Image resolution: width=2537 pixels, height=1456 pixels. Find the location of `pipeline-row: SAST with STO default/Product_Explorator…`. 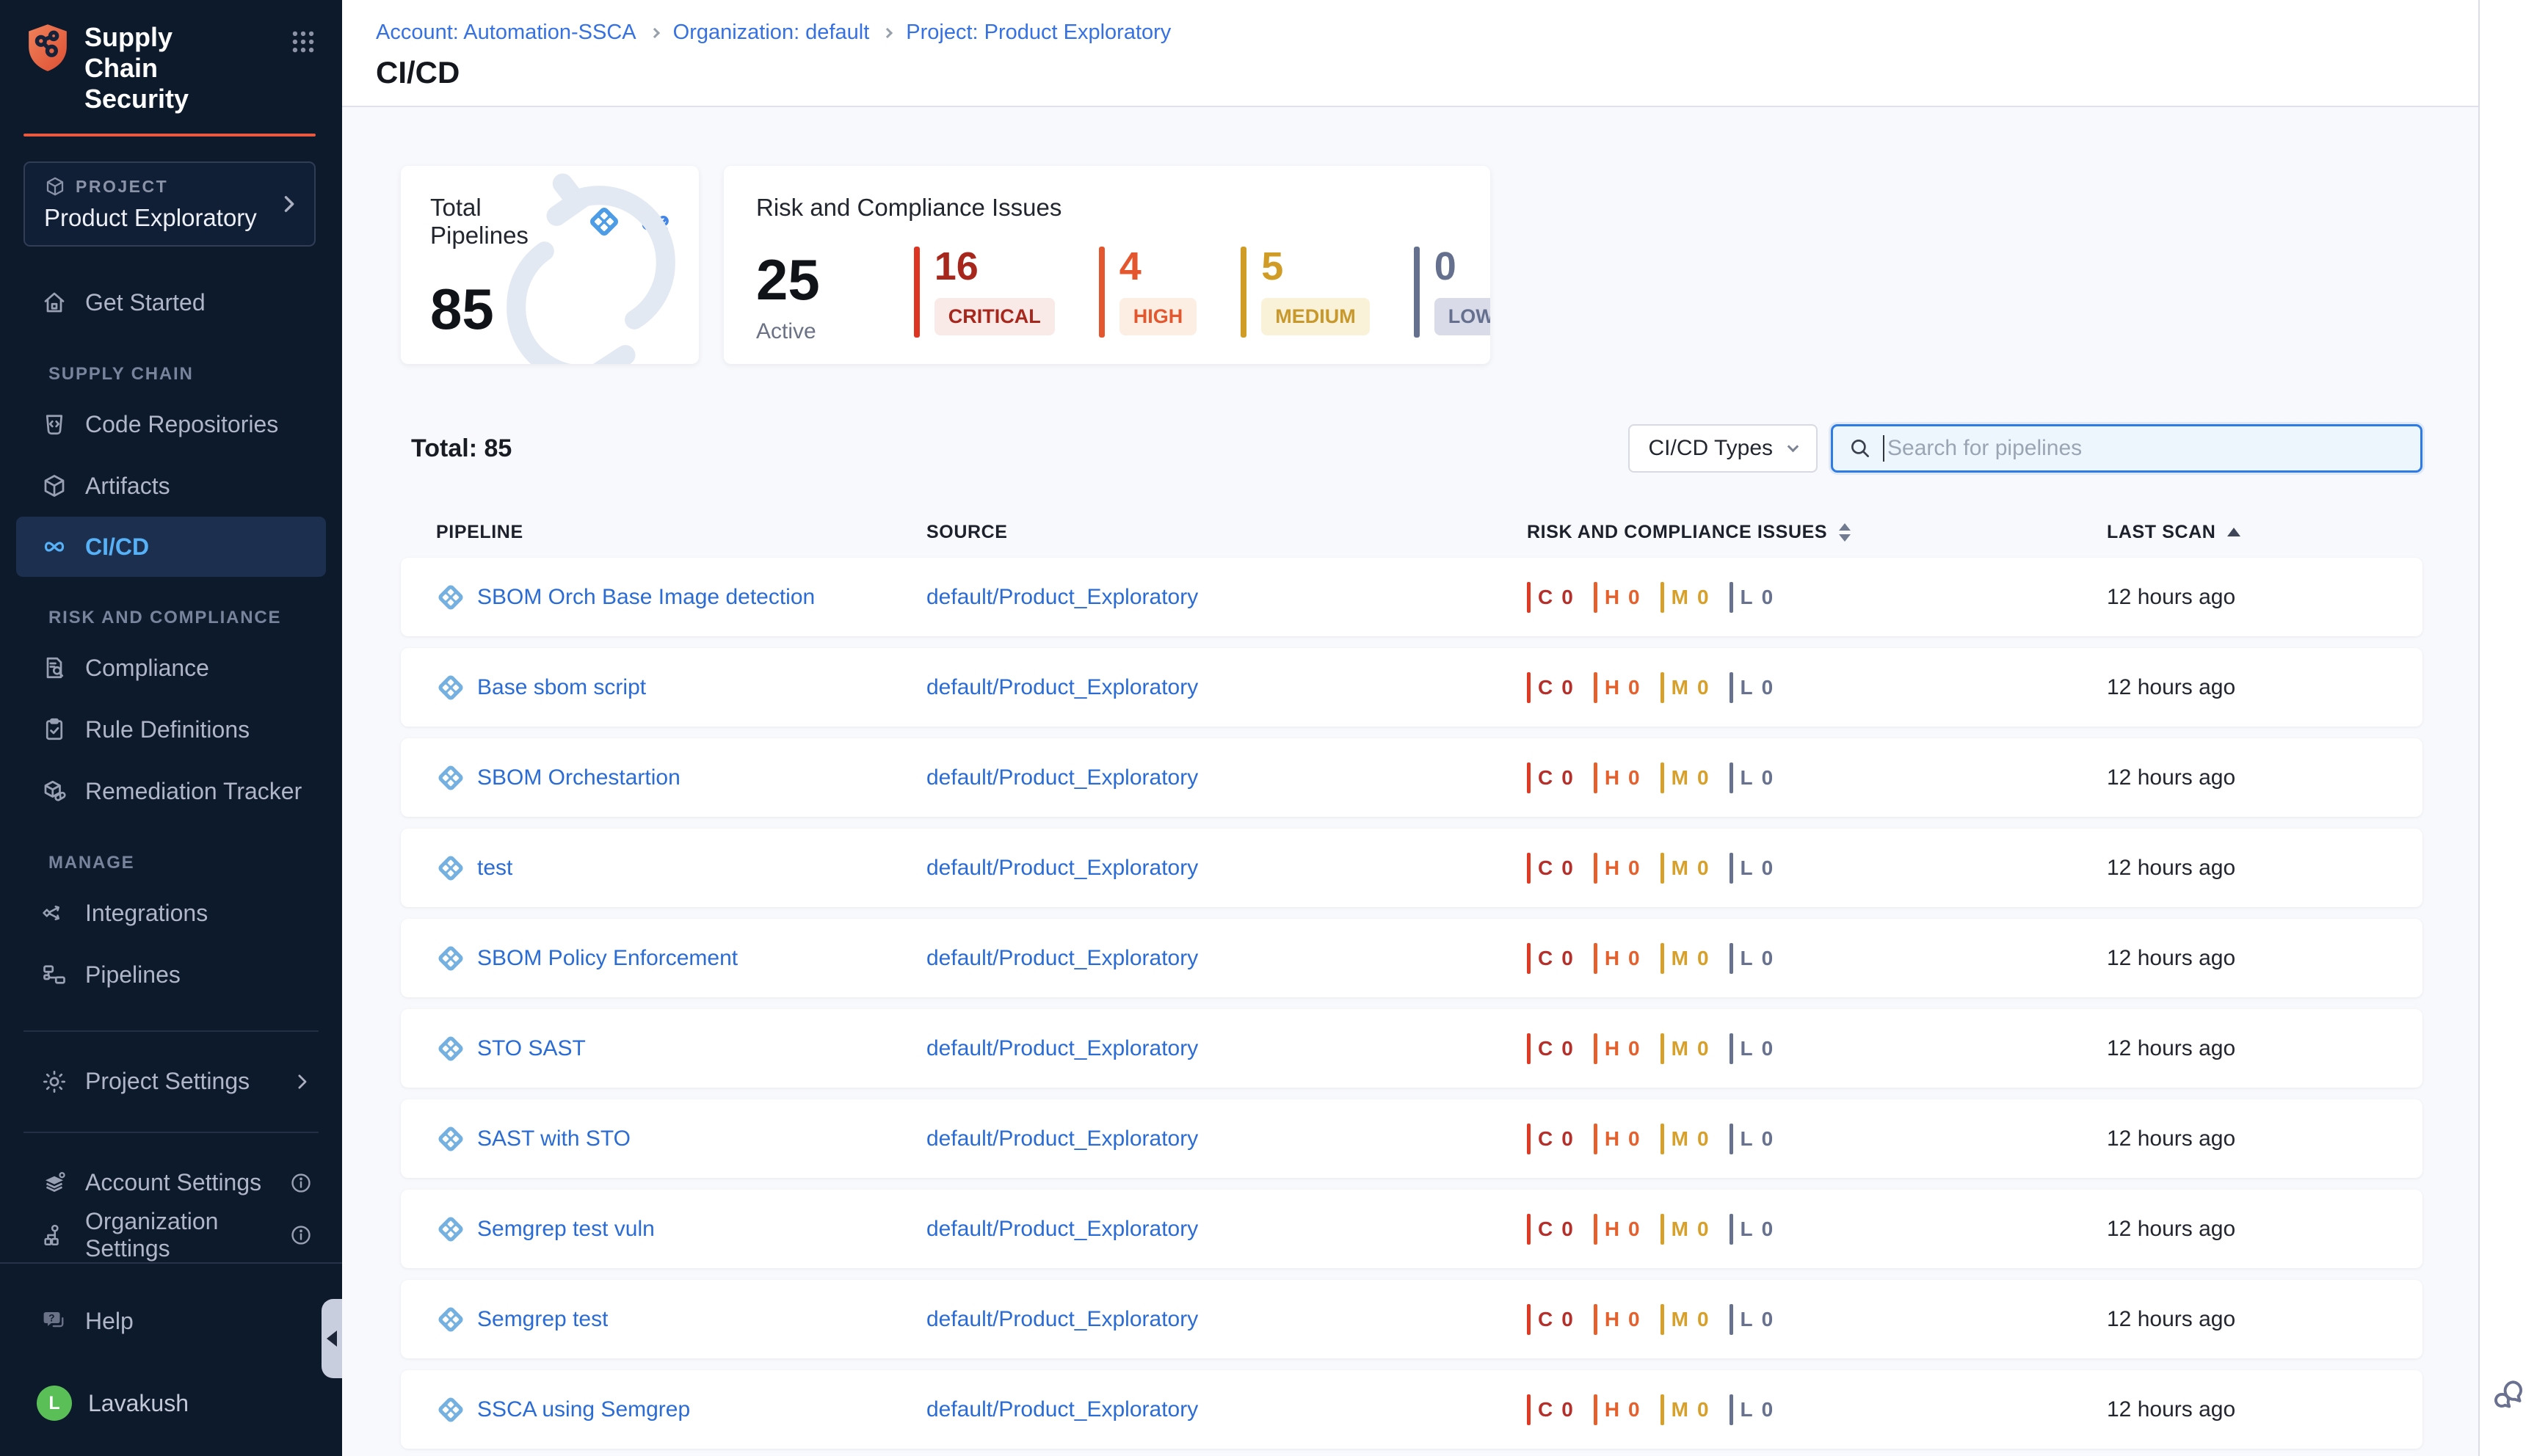

pipeline-row: SAST with STO default/Product_Explorator… is located at coordinates (1411, 1138).